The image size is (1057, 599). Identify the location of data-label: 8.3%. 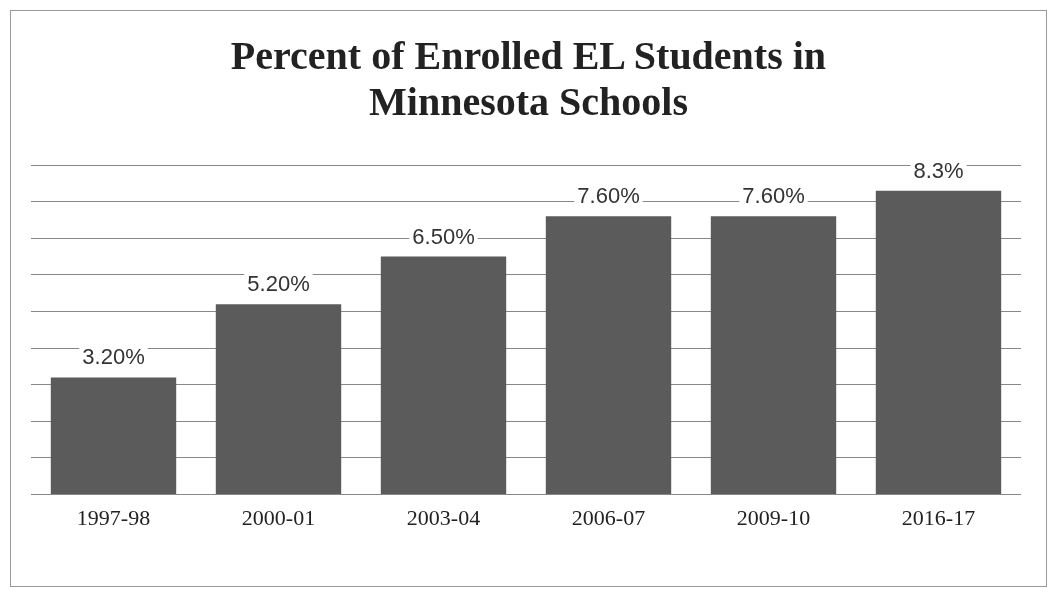
(938, 170).